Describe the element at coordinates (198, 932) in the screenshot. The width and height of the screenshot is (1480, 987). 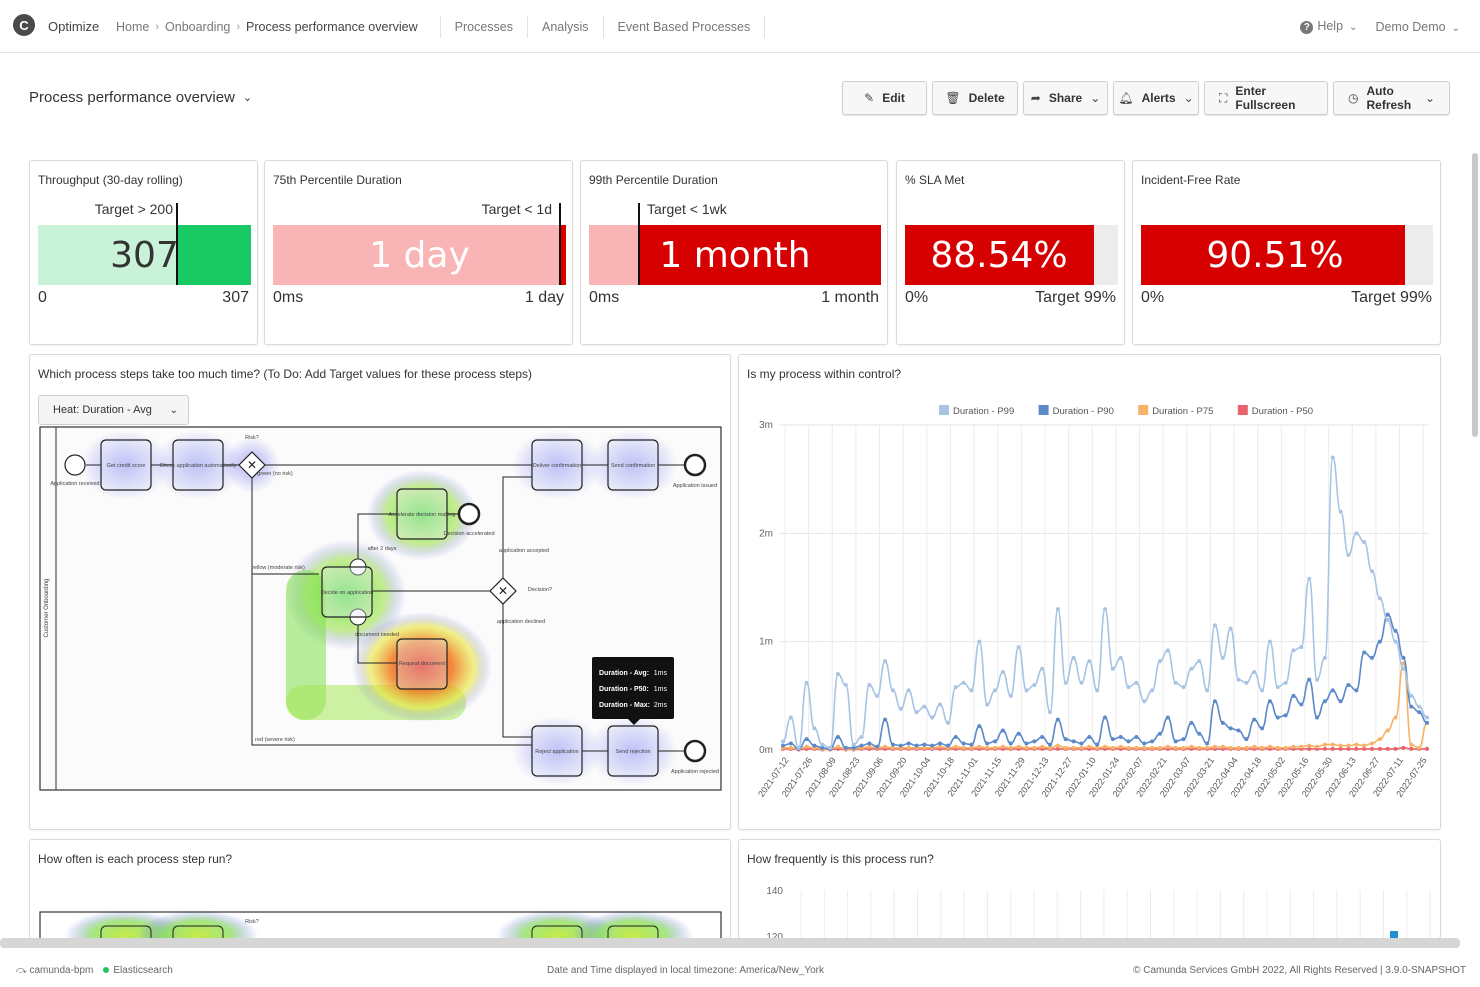
I see `task-check-application` at that location.